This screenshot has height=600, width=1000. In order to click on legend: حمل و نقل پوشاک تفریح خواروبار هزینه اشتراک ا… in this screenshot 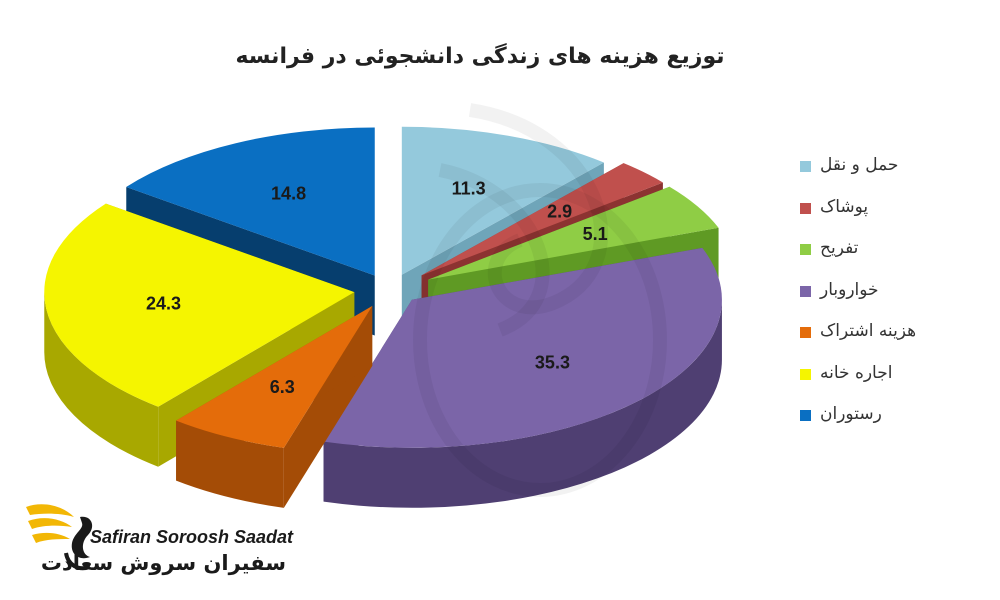, I will do `click(875, 300)`.